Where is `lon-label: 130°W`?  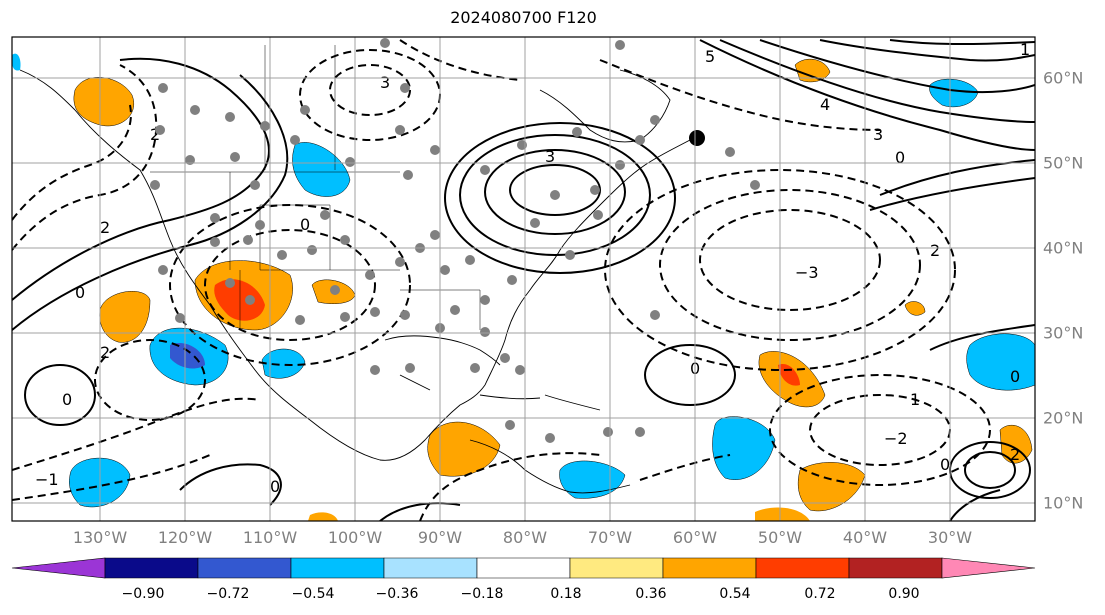
lon-label: 130°W is located at coordinates (100, 537).